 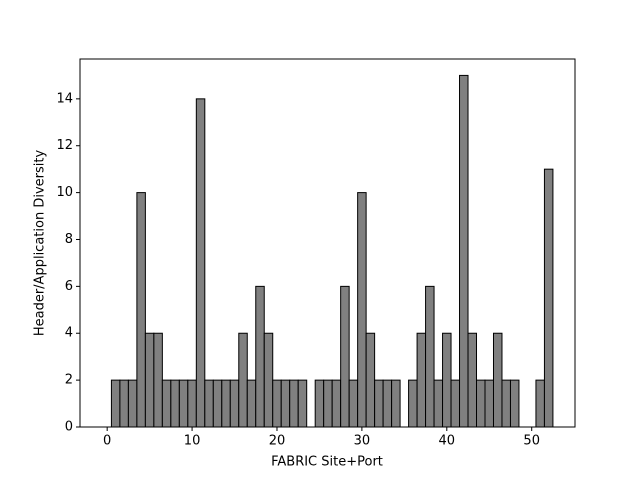 What do you see at coordinates (40, 243) in the screenshot?
I see `y-axis-label: Header/Application Diversity` at bounding box center [40, 243].